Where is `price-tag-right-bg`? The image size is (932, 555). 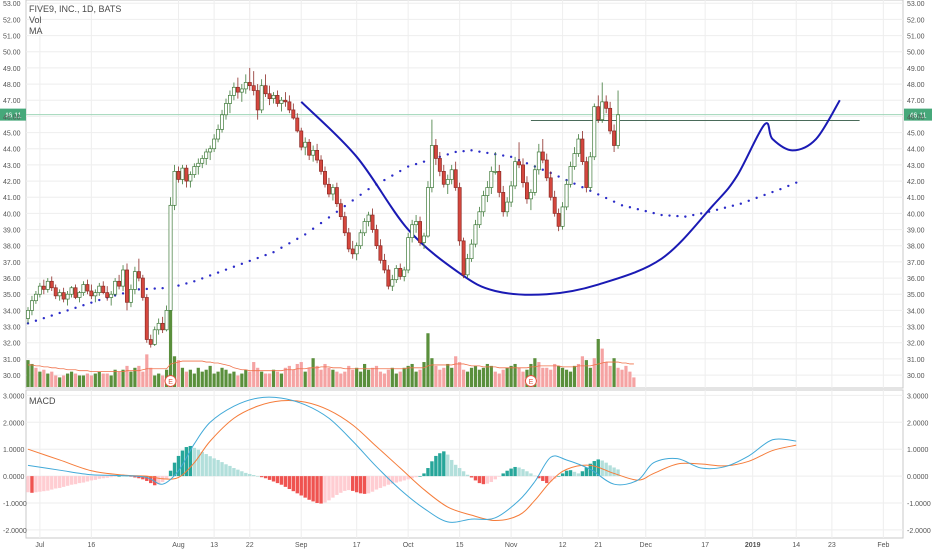
price-tag-right-bg is located at coordinates (918, 114).